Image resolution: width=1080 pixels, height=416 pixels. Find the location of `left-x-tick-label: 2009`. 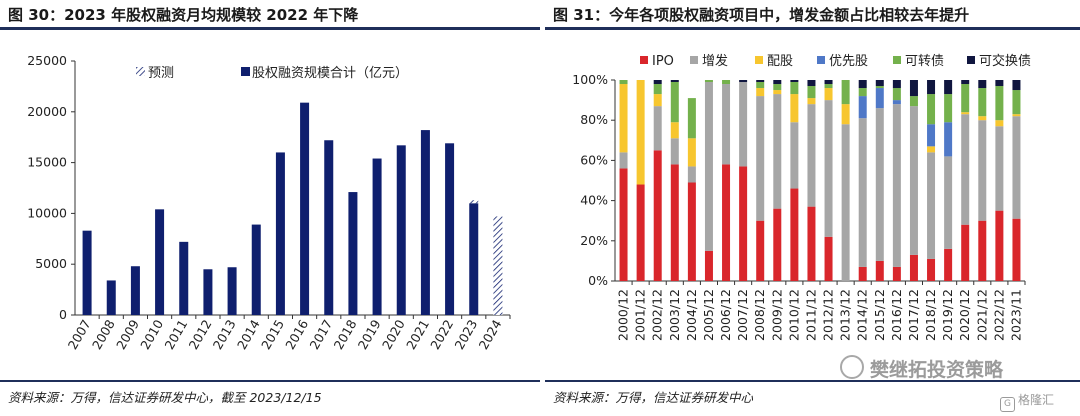

left-x-tick-label: 2009 is located at coordinates (127, 334).